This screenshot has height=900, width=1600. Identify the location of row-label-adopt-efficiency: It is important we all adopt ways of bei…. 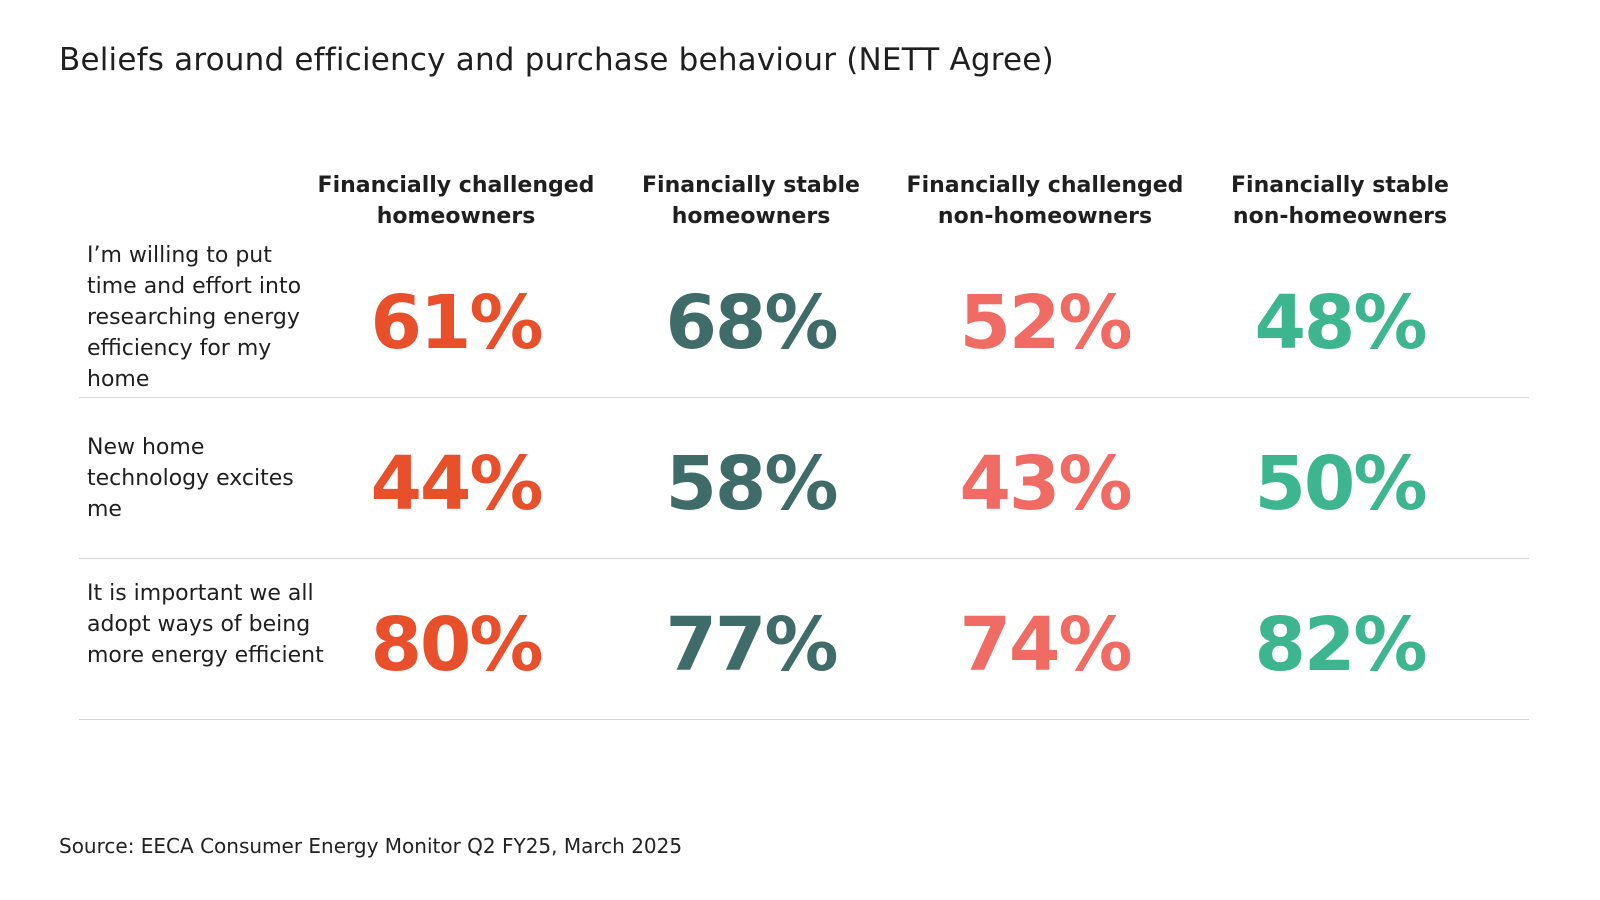
(205, 624).